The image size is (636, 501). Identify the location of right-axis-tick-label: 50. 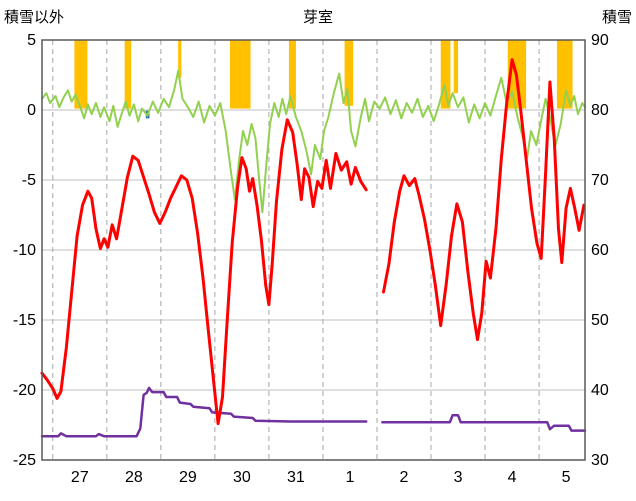
(600, 320).